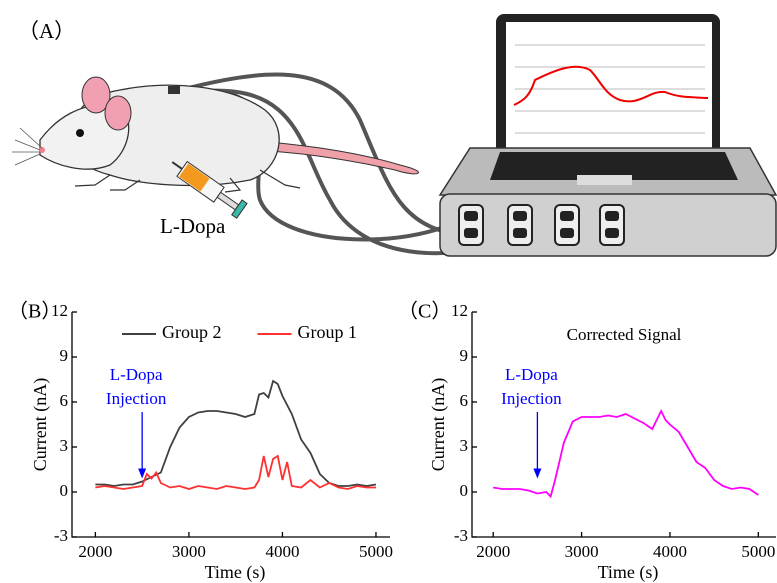 Image resolution: width=777 pixels, height=583 pixels. I want to click on panel-label: （C）, so click(424, 311).